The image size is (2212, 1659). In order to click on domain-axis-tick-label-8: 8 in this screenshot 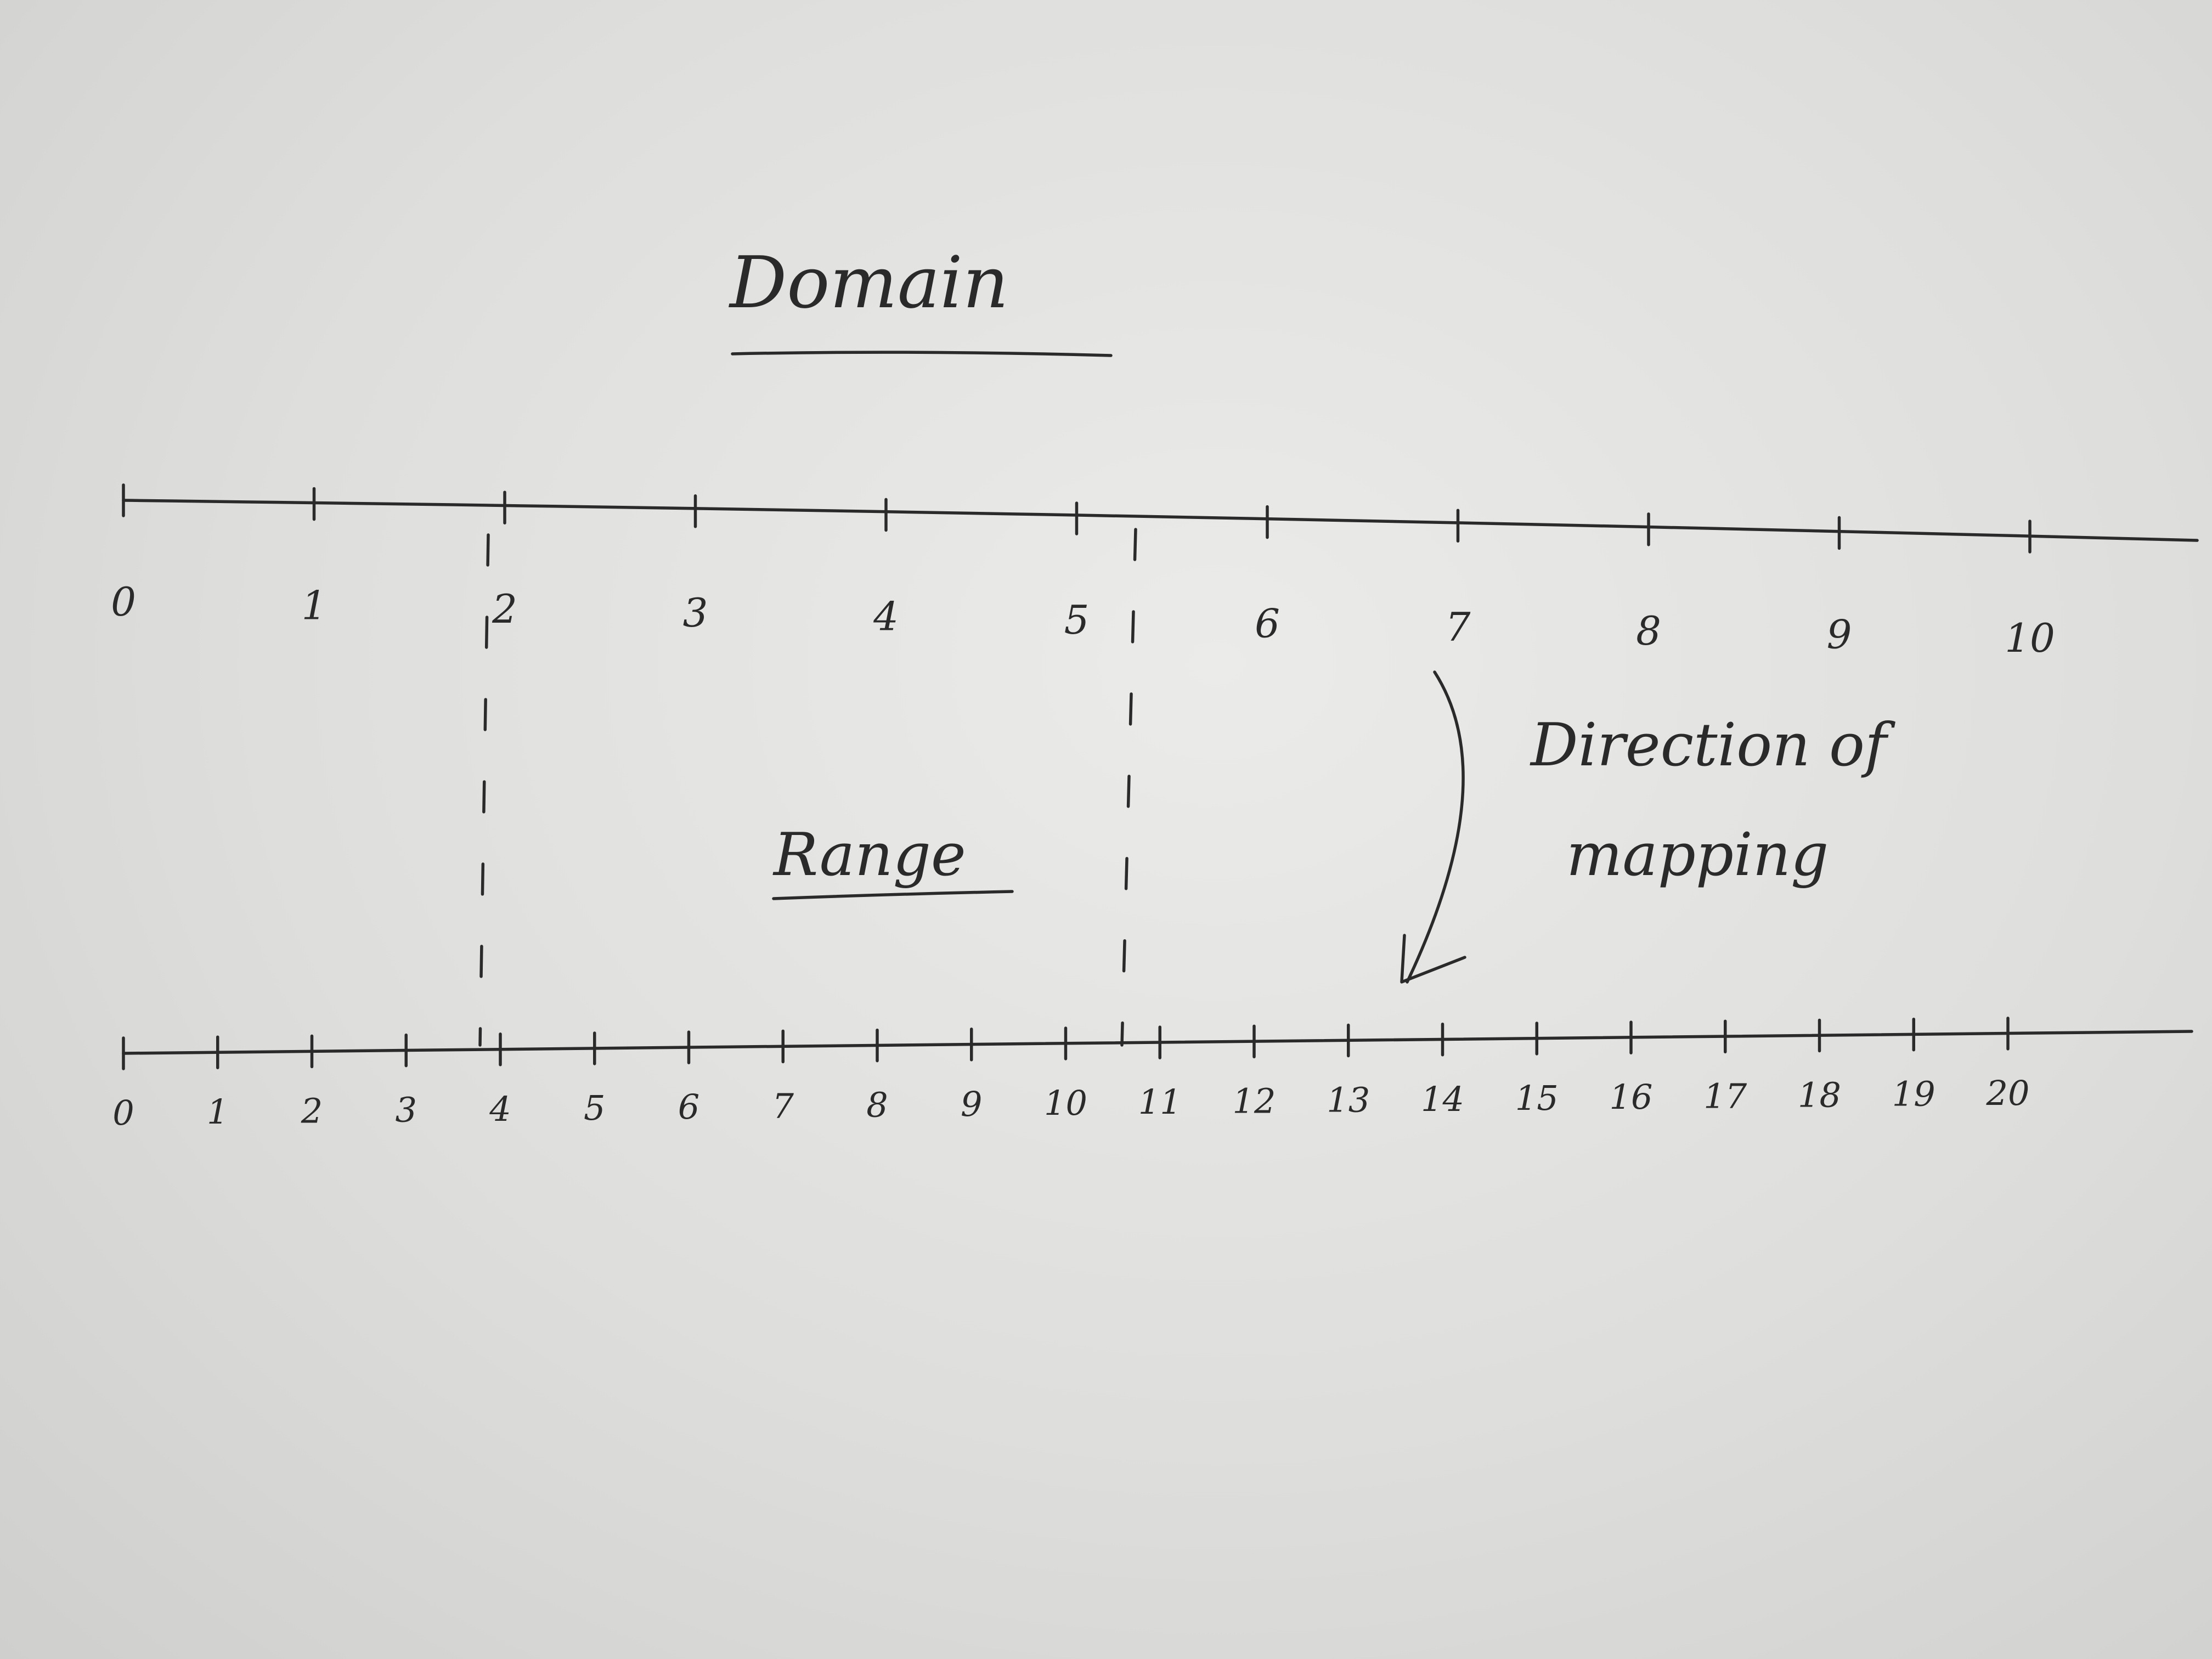, I will do `click(1648, 631)`.